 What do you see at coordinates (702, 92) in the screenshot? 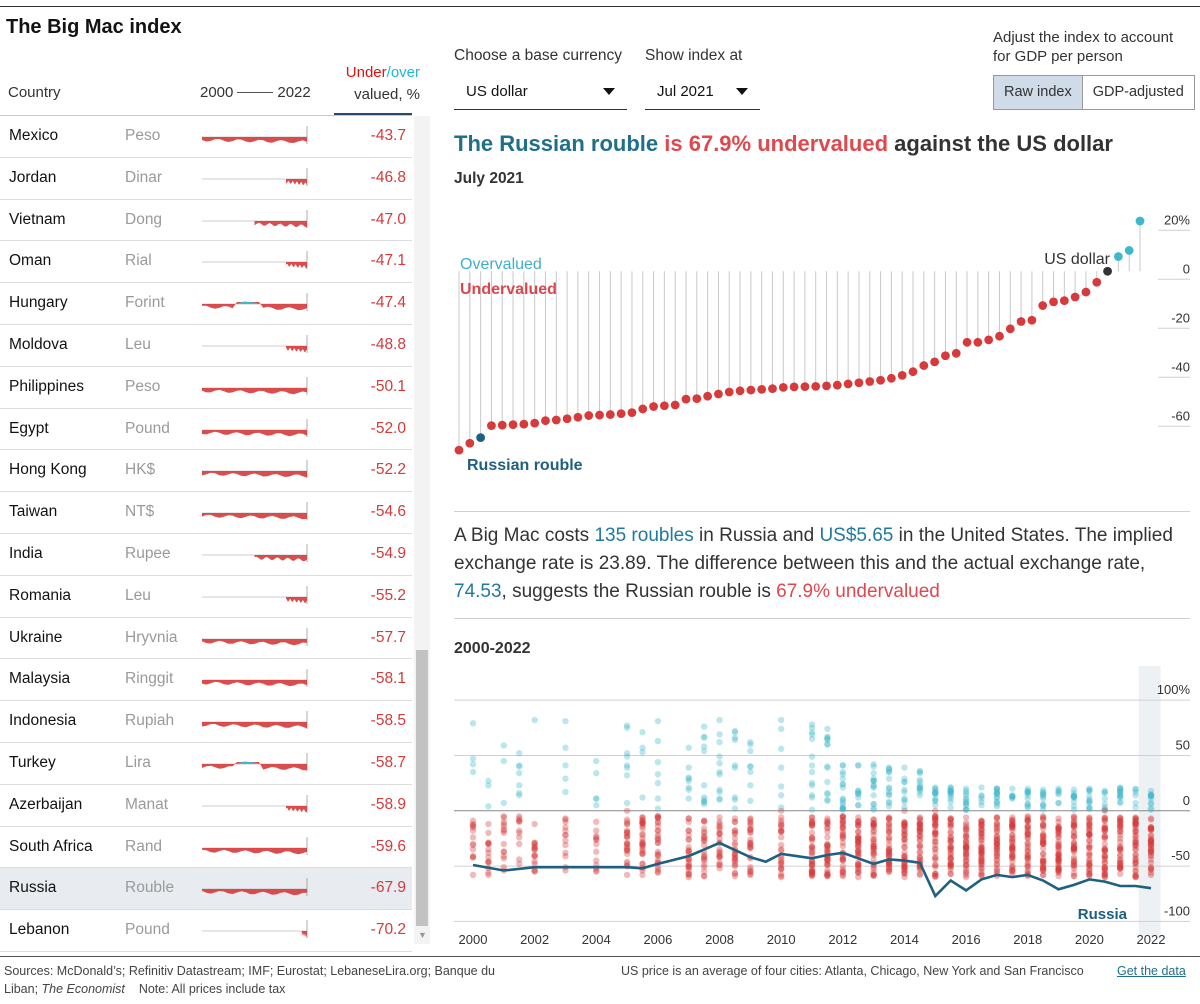
I see `show-index-select: Jul 2021` at bounding box center [702, 92].